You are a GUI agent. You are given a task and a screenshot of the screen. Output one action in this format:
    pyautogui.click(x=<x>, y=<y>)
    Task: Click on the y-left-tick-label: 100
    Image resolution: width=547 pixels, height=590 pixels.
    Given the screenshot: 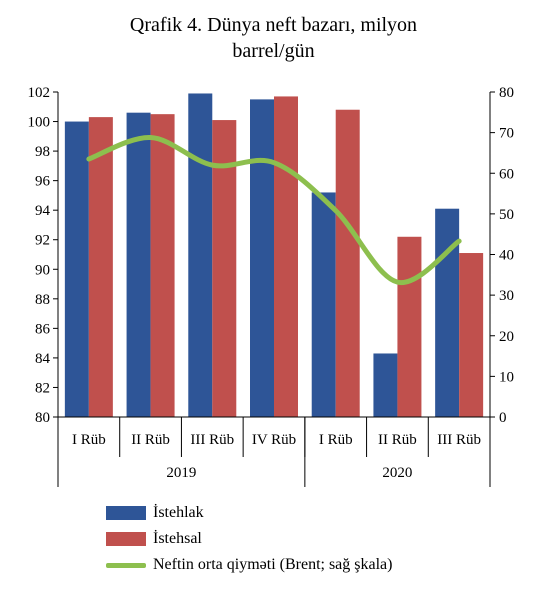 What is the action you would take?
    pyautogui.click(x=39, y=123)
    